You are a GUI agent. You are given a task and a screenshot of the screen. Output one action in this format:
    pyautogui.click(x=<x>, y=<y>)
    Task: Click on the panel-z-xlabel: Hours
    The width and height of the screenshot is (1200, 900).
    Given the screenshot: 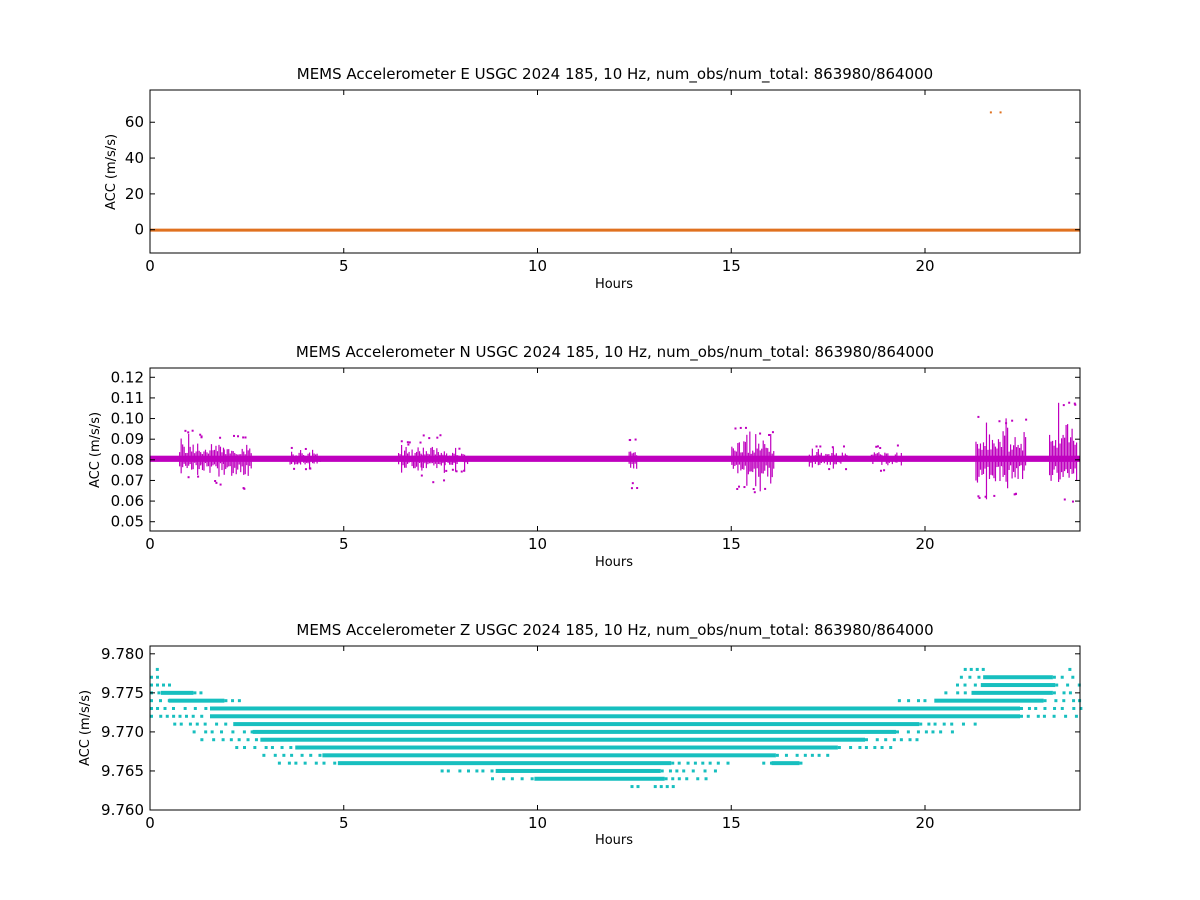 What is the action you would take?
    pyautogui.click(x=614, y=840)
    